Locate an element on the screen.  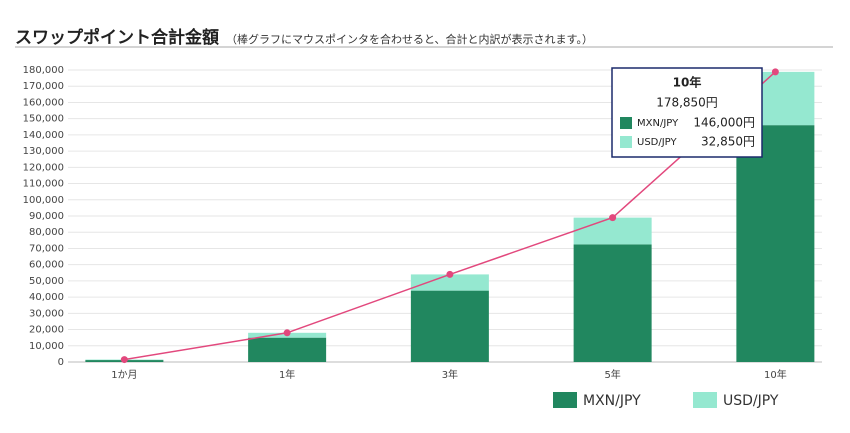
y-tick-label: 160,000 is located at coordinates (43, 102).